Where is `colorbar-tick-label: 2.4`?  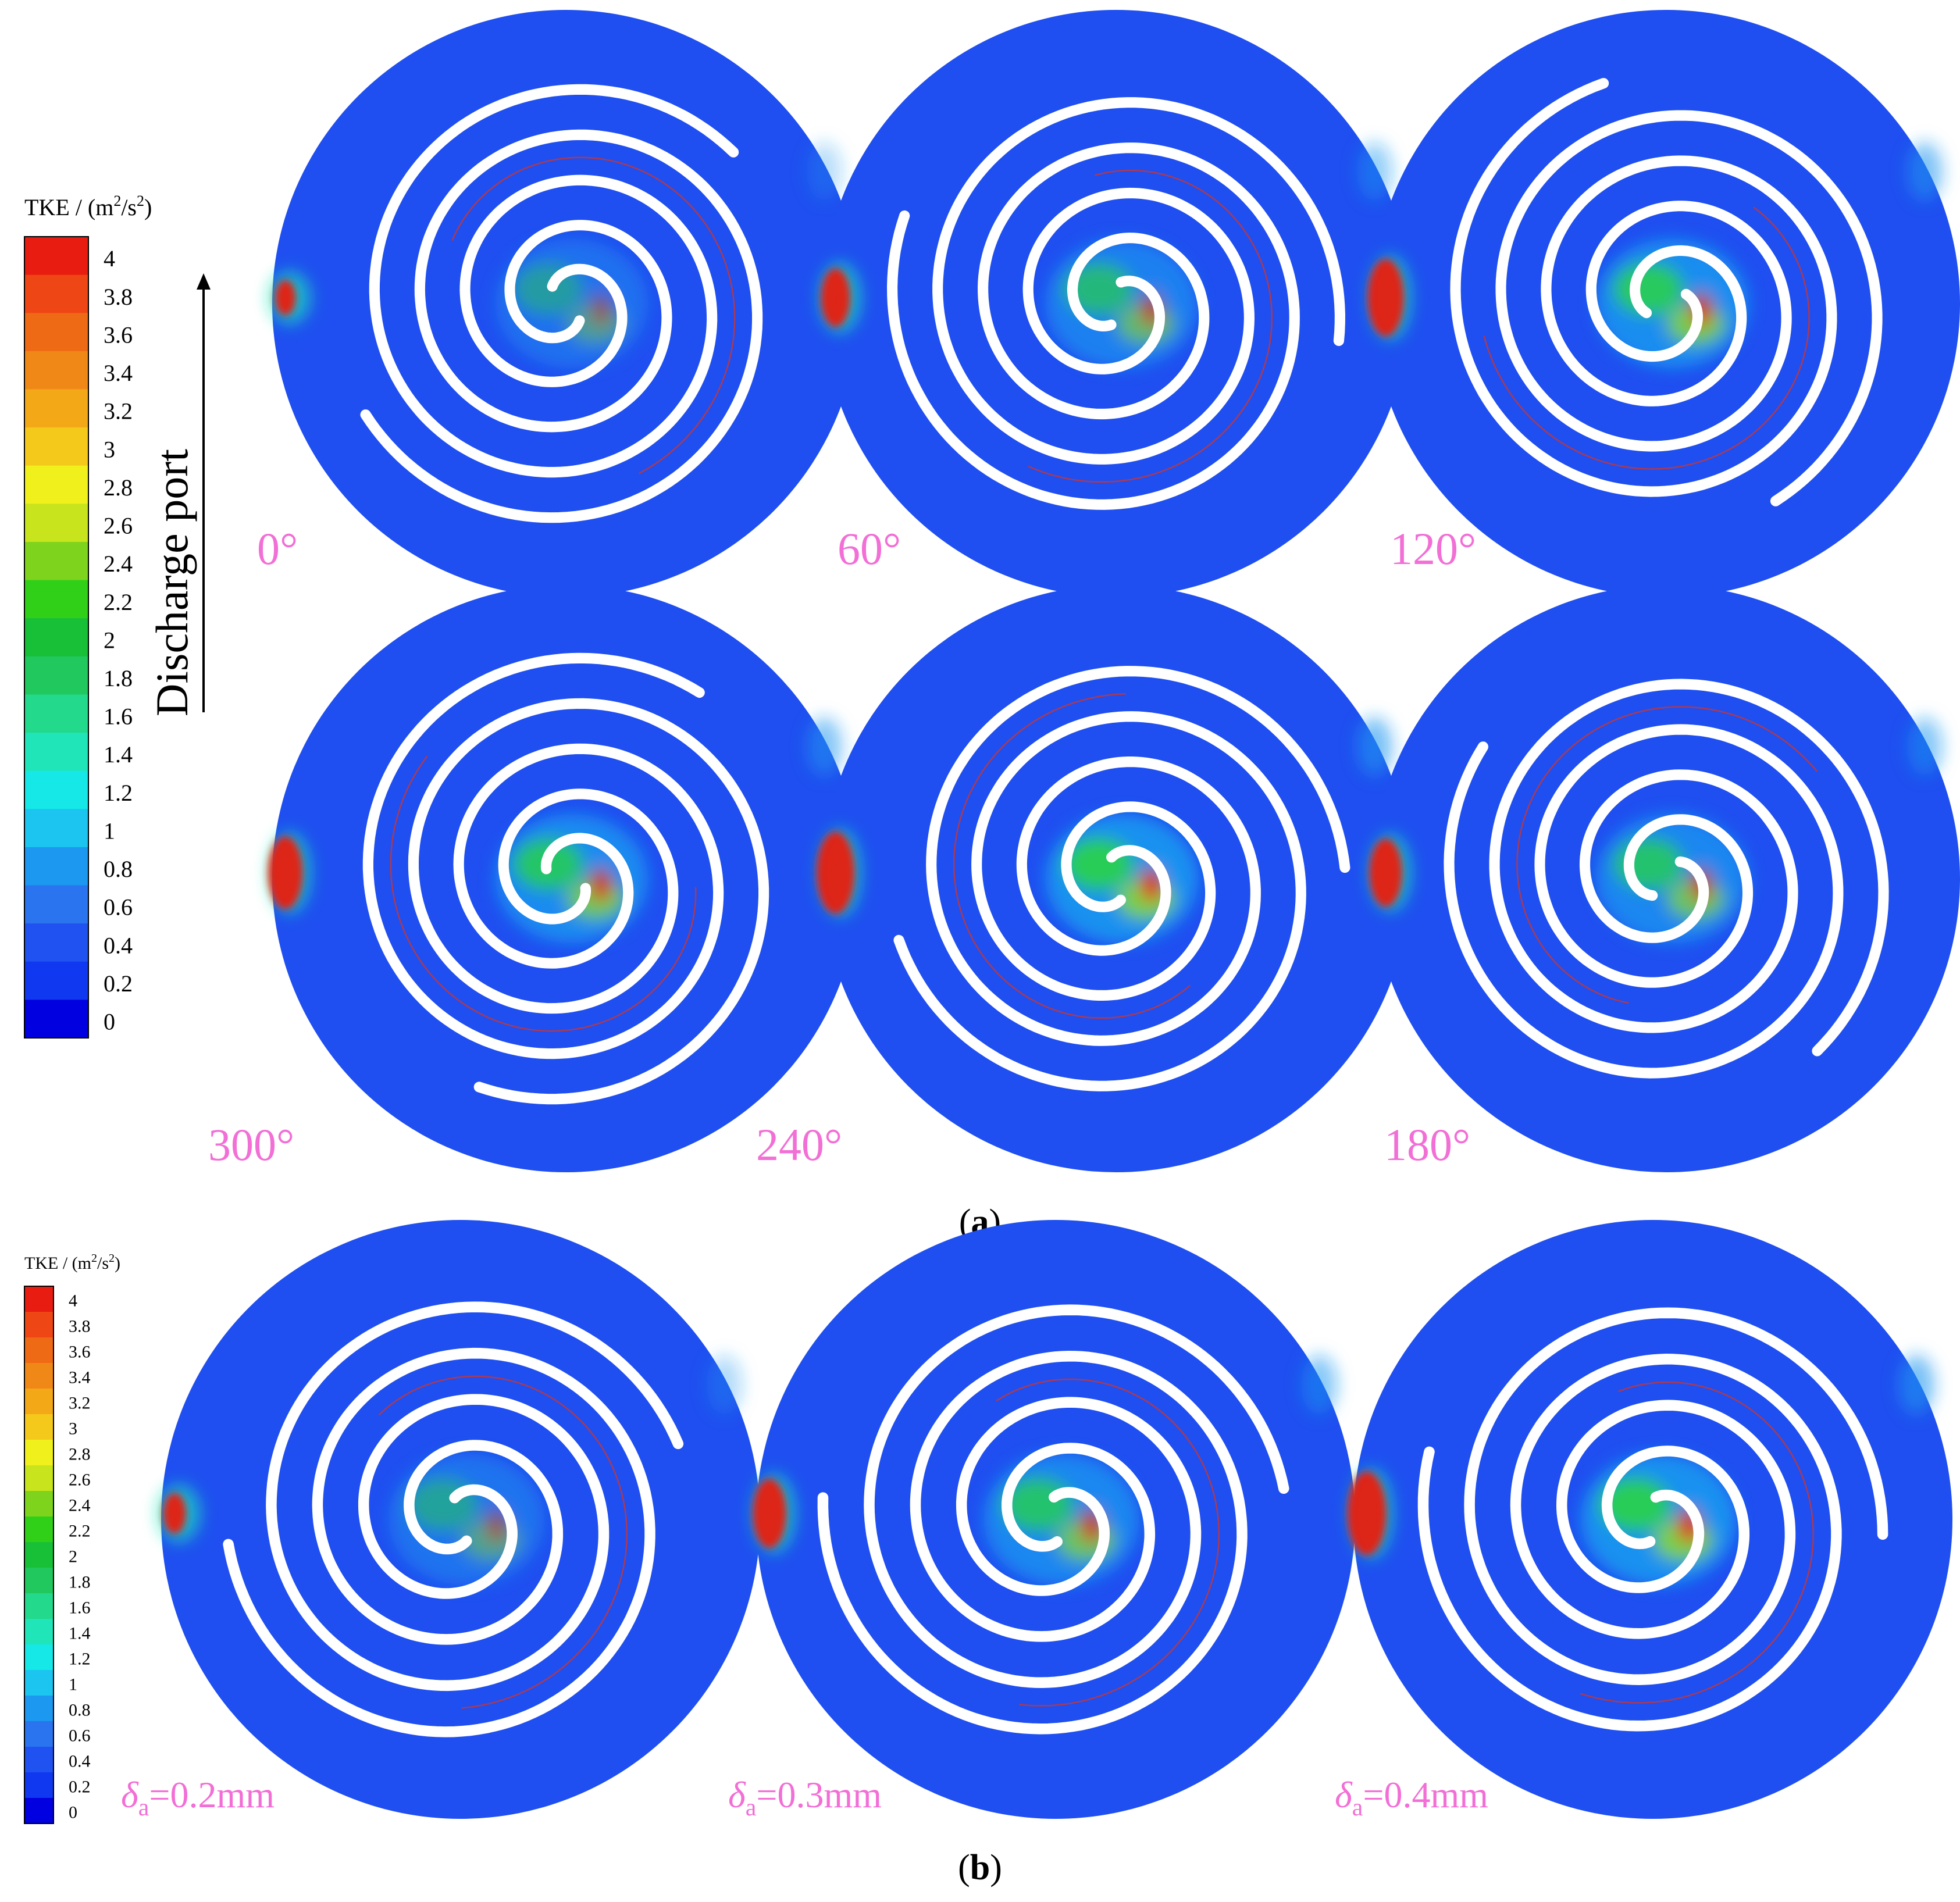
colorbar-tick-label: 2.4 is located at coordinates (80, 1505).